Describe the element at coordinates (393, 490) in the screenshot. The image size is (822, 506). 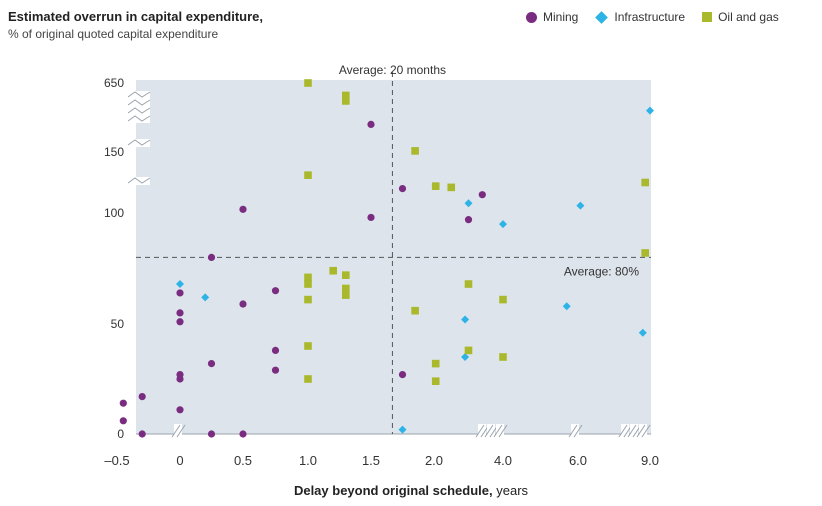
I see `x-axis-title-main: Delay beyond original schedule,` at that location.